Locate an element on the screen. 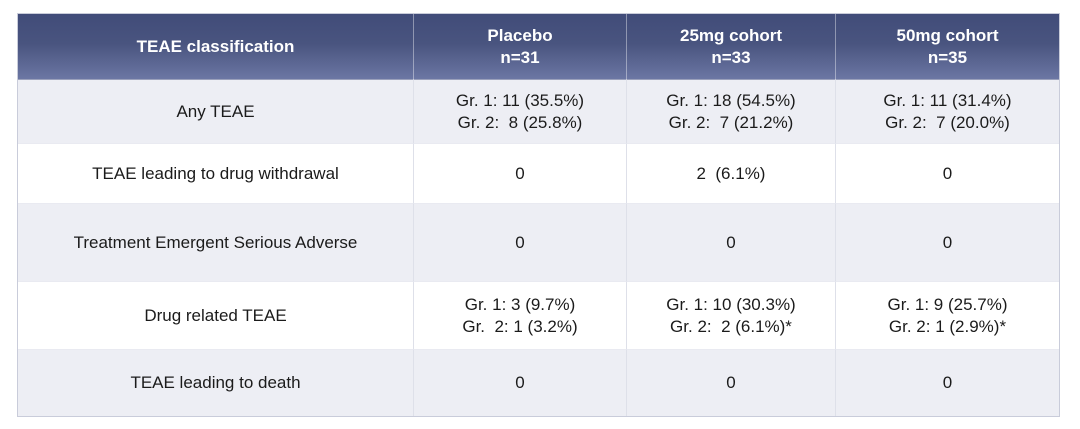 This screenshot has width=1080, height=429. header-cell-25mg: 25mg cohort n=33 is located at coordinates (731, 47).